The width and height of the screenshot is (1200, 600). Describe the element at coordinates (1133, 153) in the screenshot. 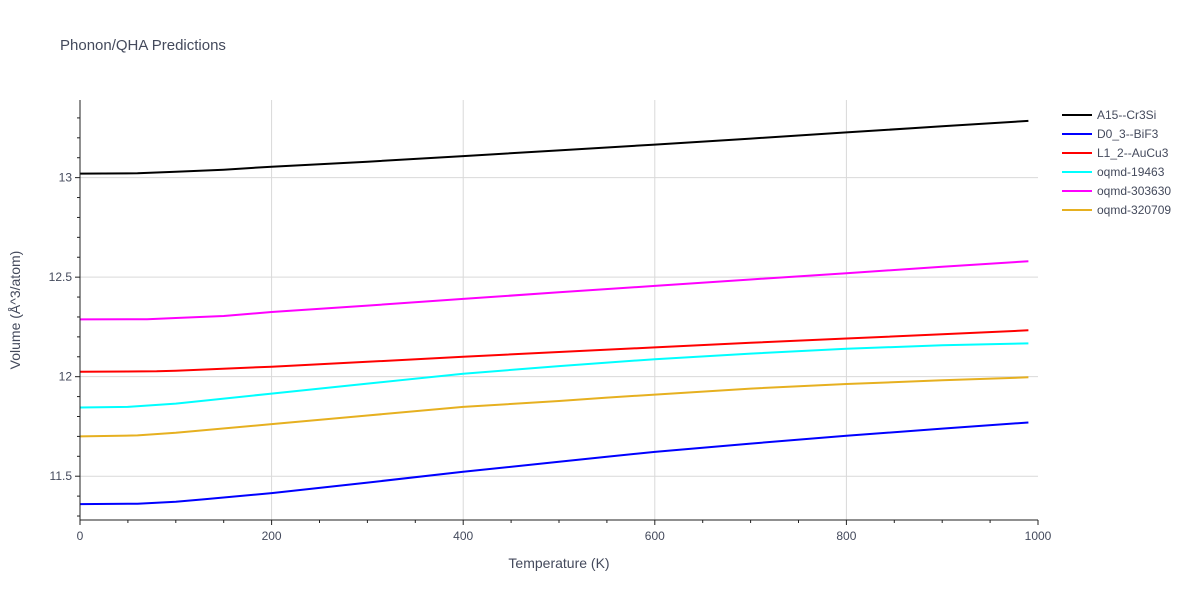

I see `legend-label: L1_2--AuCu3` at that location.